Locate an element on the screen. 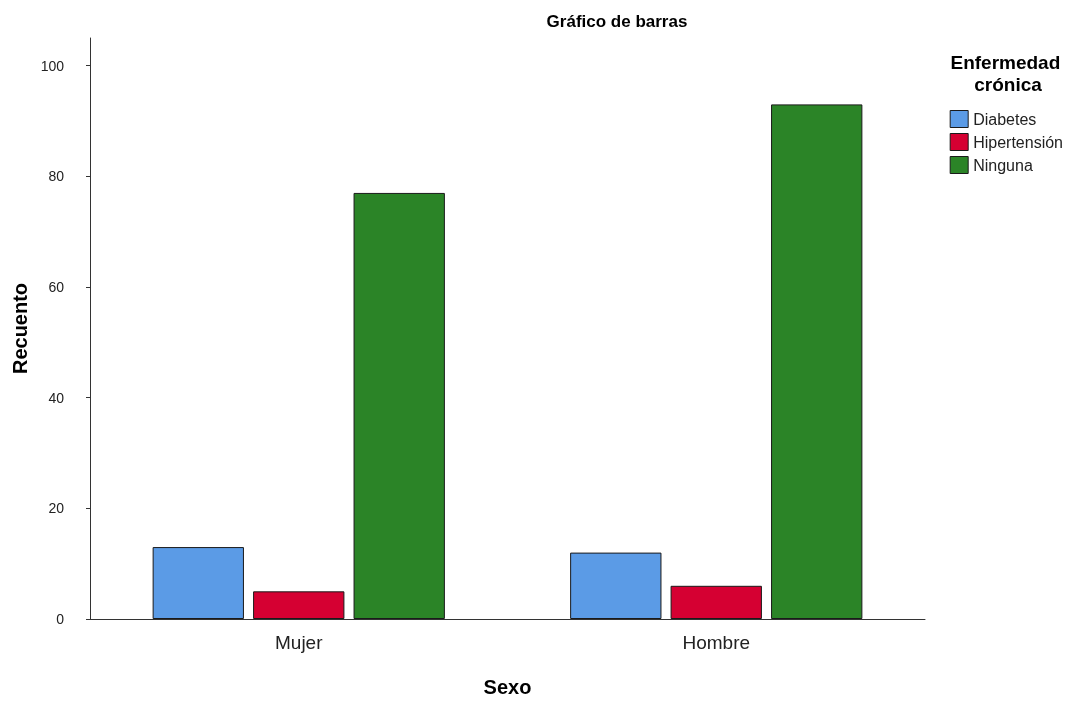  x-tick-label: Mujer is located at coordinates (299, 642).